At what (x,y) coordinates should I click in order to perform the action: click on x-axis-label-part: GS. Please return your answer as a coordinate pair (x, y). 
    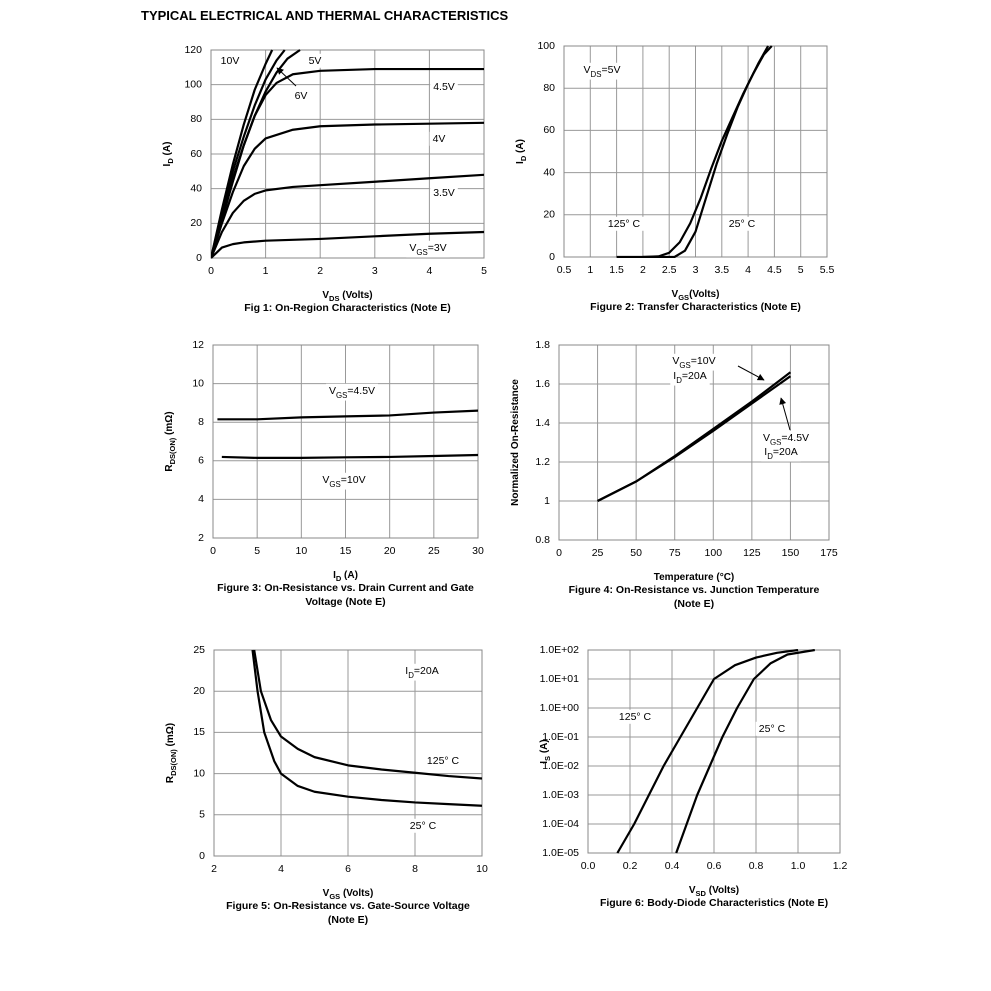
    Looking at the image, I should click on (683, 297).